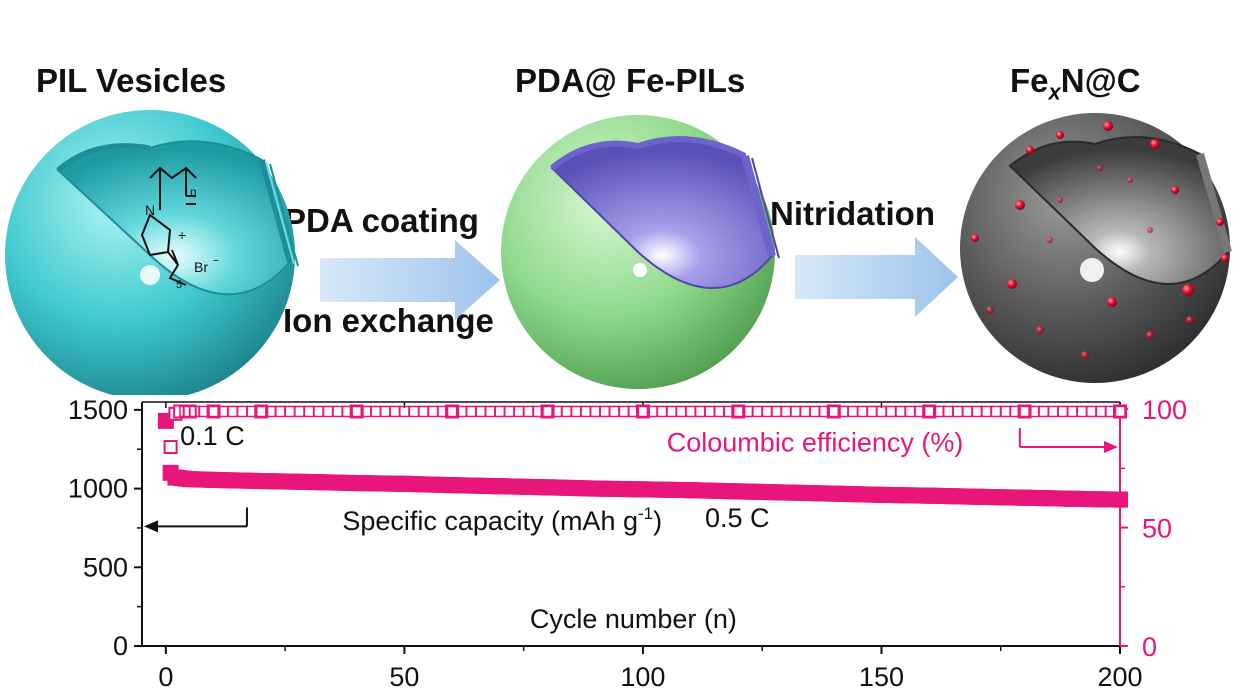 The height and width of the screenshot is (696, 1252). I want to click on pil-formula, so click(168, 226).